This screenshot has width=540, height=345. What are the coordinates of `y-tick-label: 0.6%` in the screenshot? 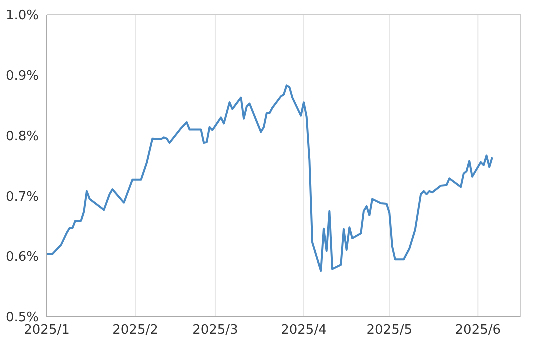 It's located at (22, 258).